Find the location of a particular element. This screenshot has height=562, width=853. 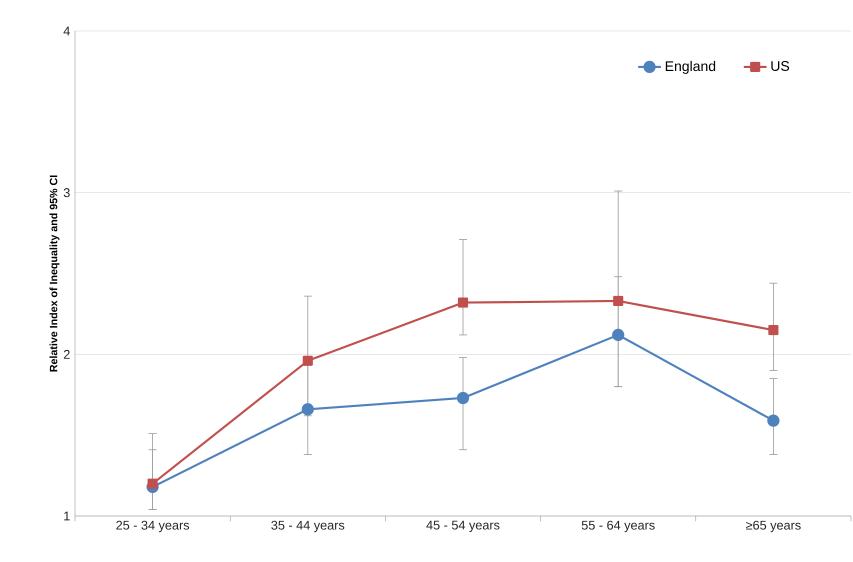

y-tick-label: 1 is located at coordinates (67, 516).